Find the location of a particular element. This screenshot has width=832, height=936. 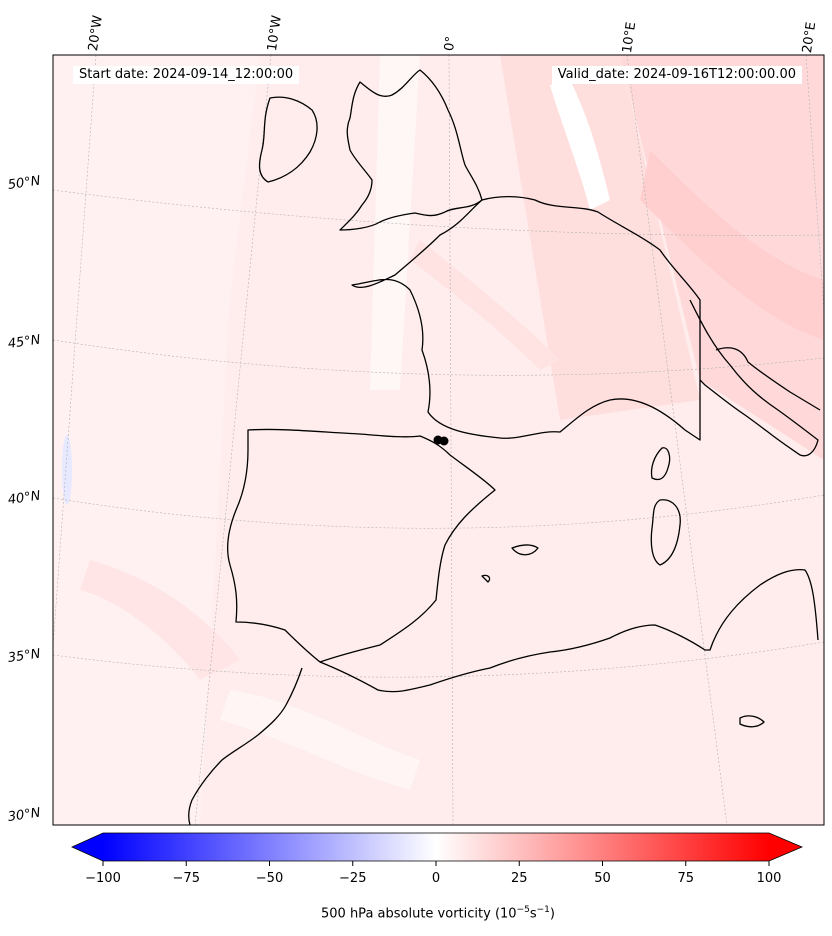

coast-italy is located at coordinates (754, 378).